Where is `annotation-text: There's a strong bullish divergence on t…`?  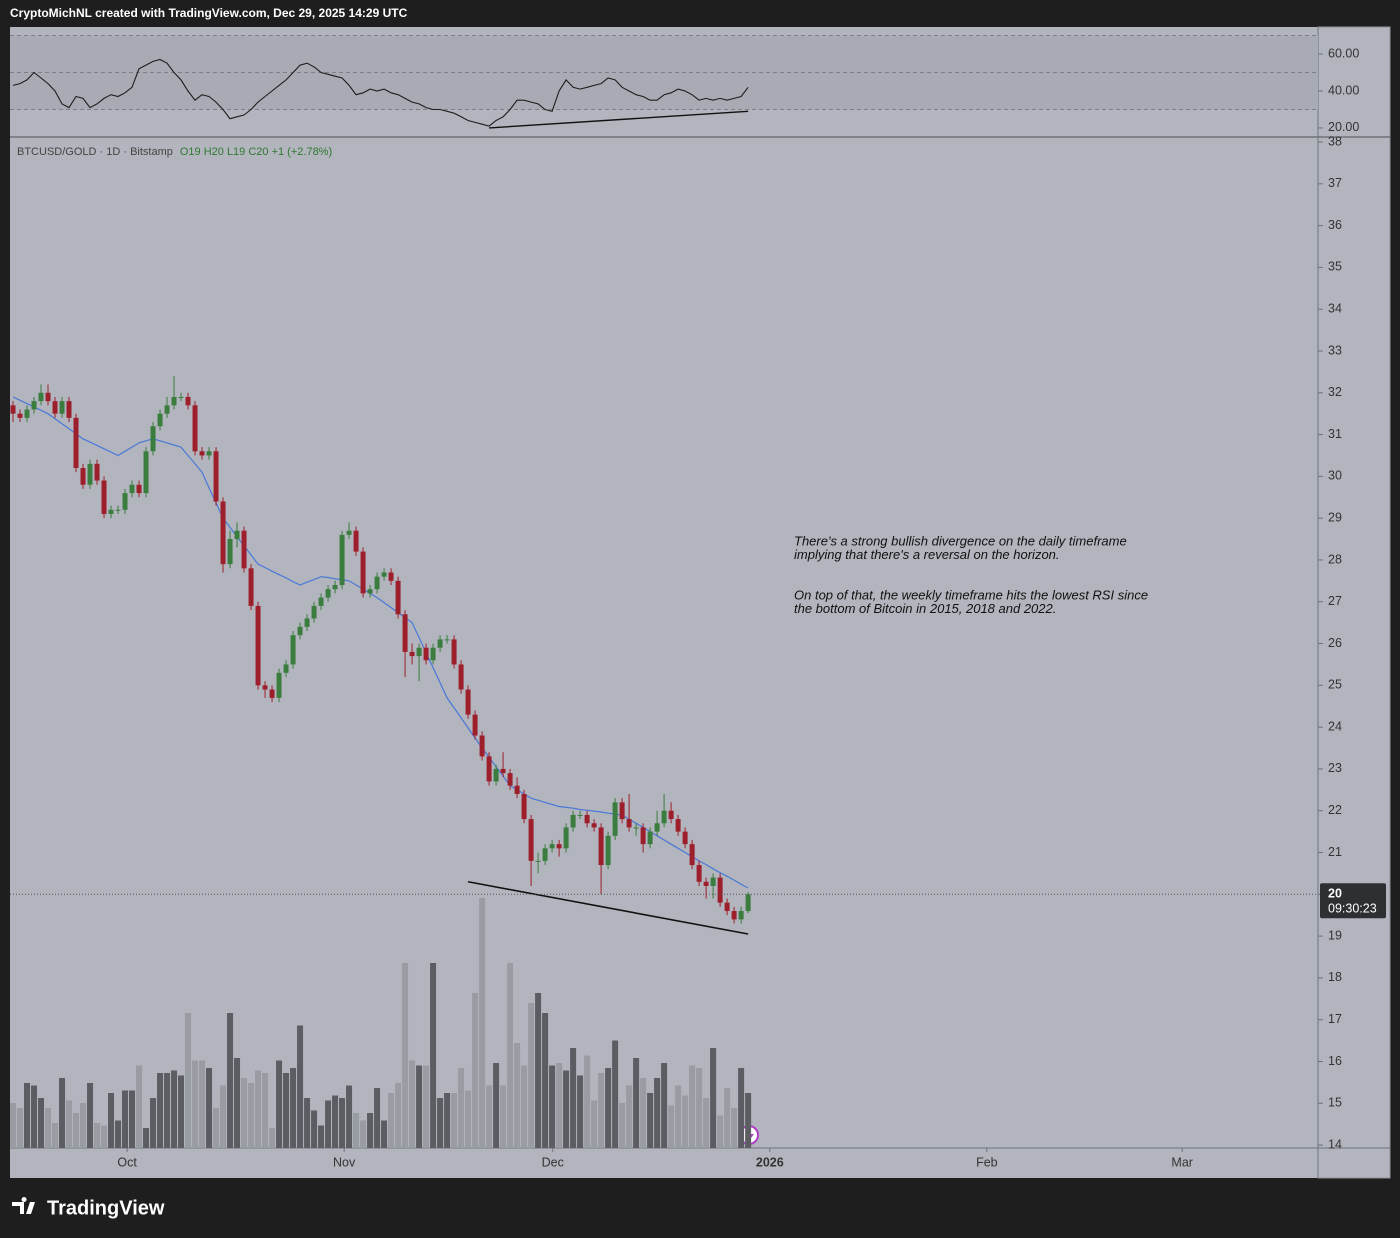
annotation-text: There's a strong bullish divergence on t… is located at coordinates (960, 540).